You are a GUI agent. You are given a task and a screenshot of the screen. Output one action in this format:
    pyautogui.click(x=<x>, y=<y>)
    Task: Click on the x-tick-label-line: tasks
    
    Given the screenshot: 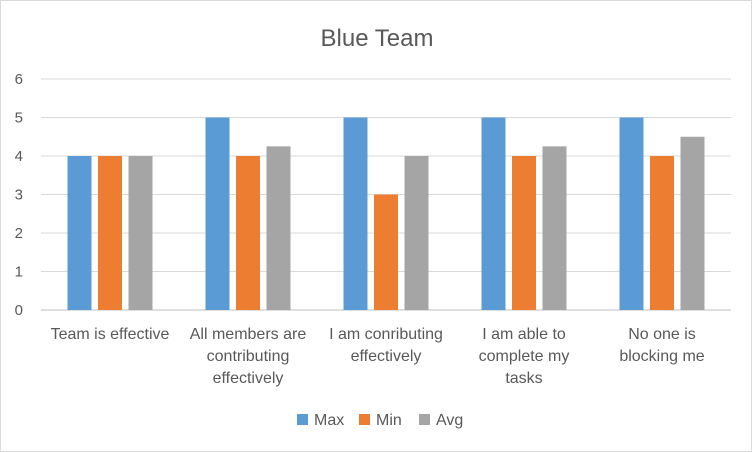 What is the action you would take?
    pyautogui.click(x=523, y=378)
    